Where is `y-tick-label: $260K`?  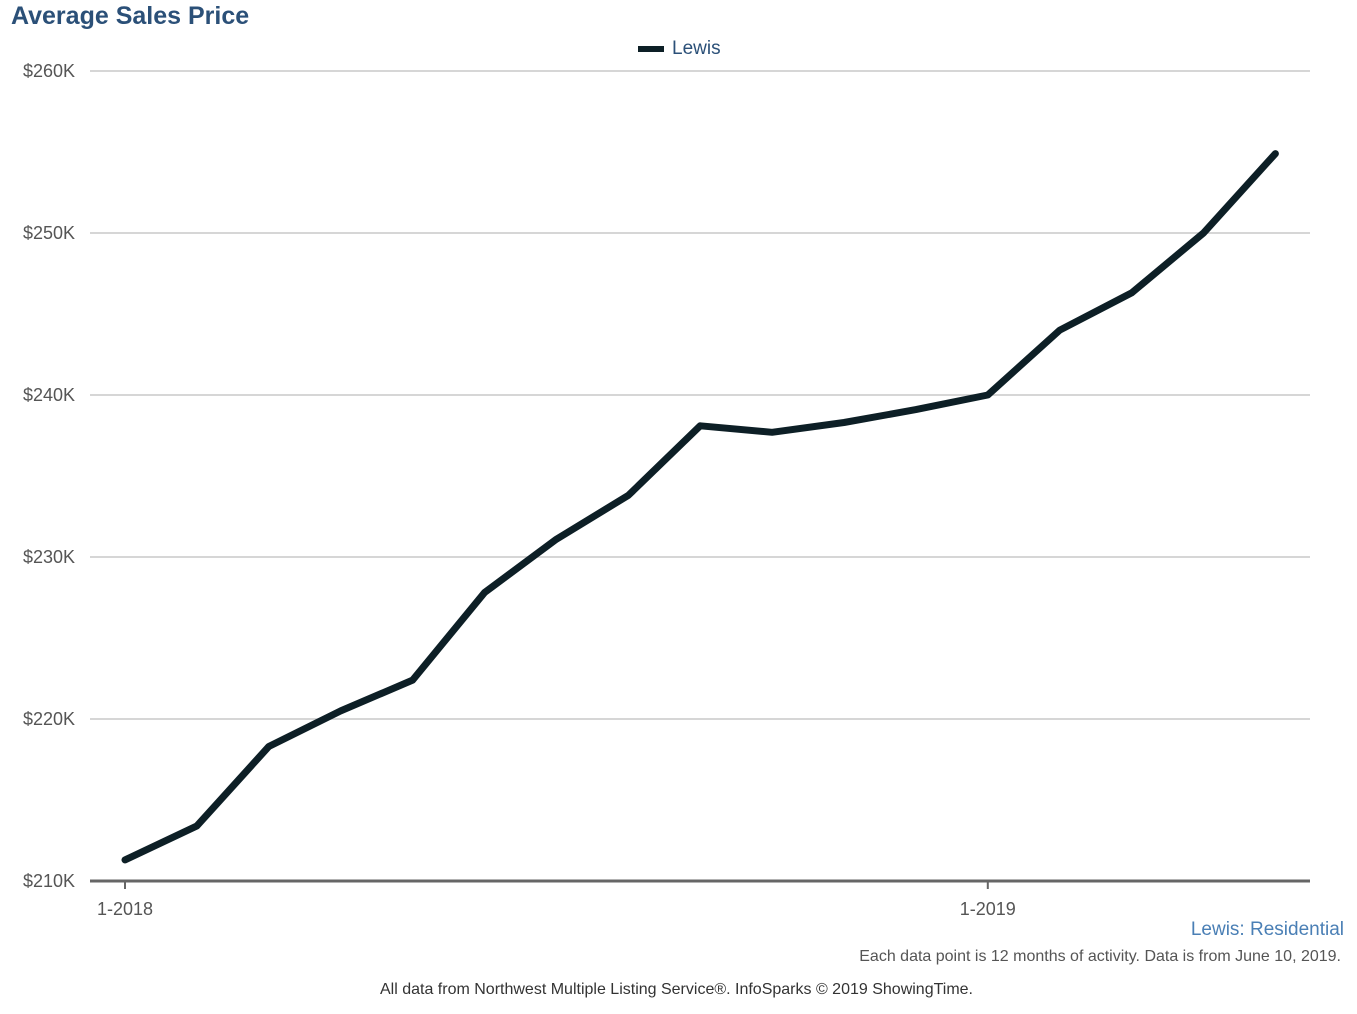
y-tick-label: $260K is located at coordinates (49, 71).